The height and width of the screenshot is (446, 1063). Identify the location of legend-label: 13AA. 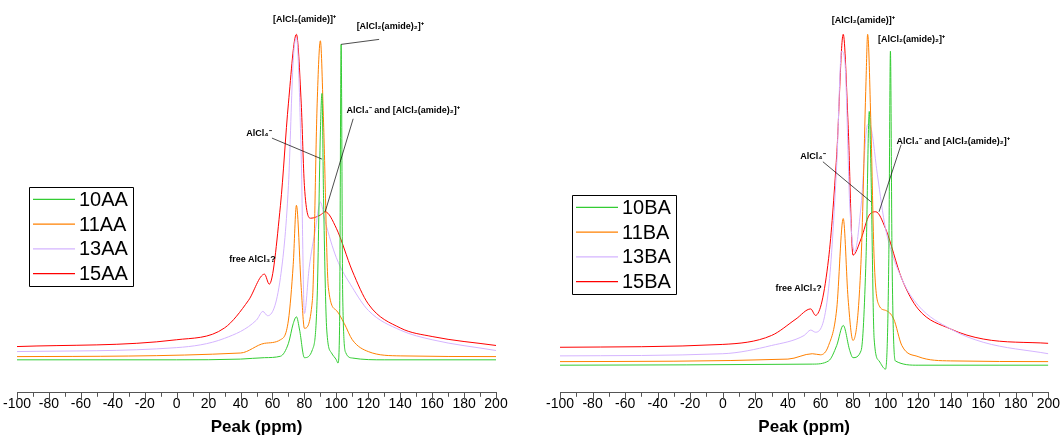
(104, 248).